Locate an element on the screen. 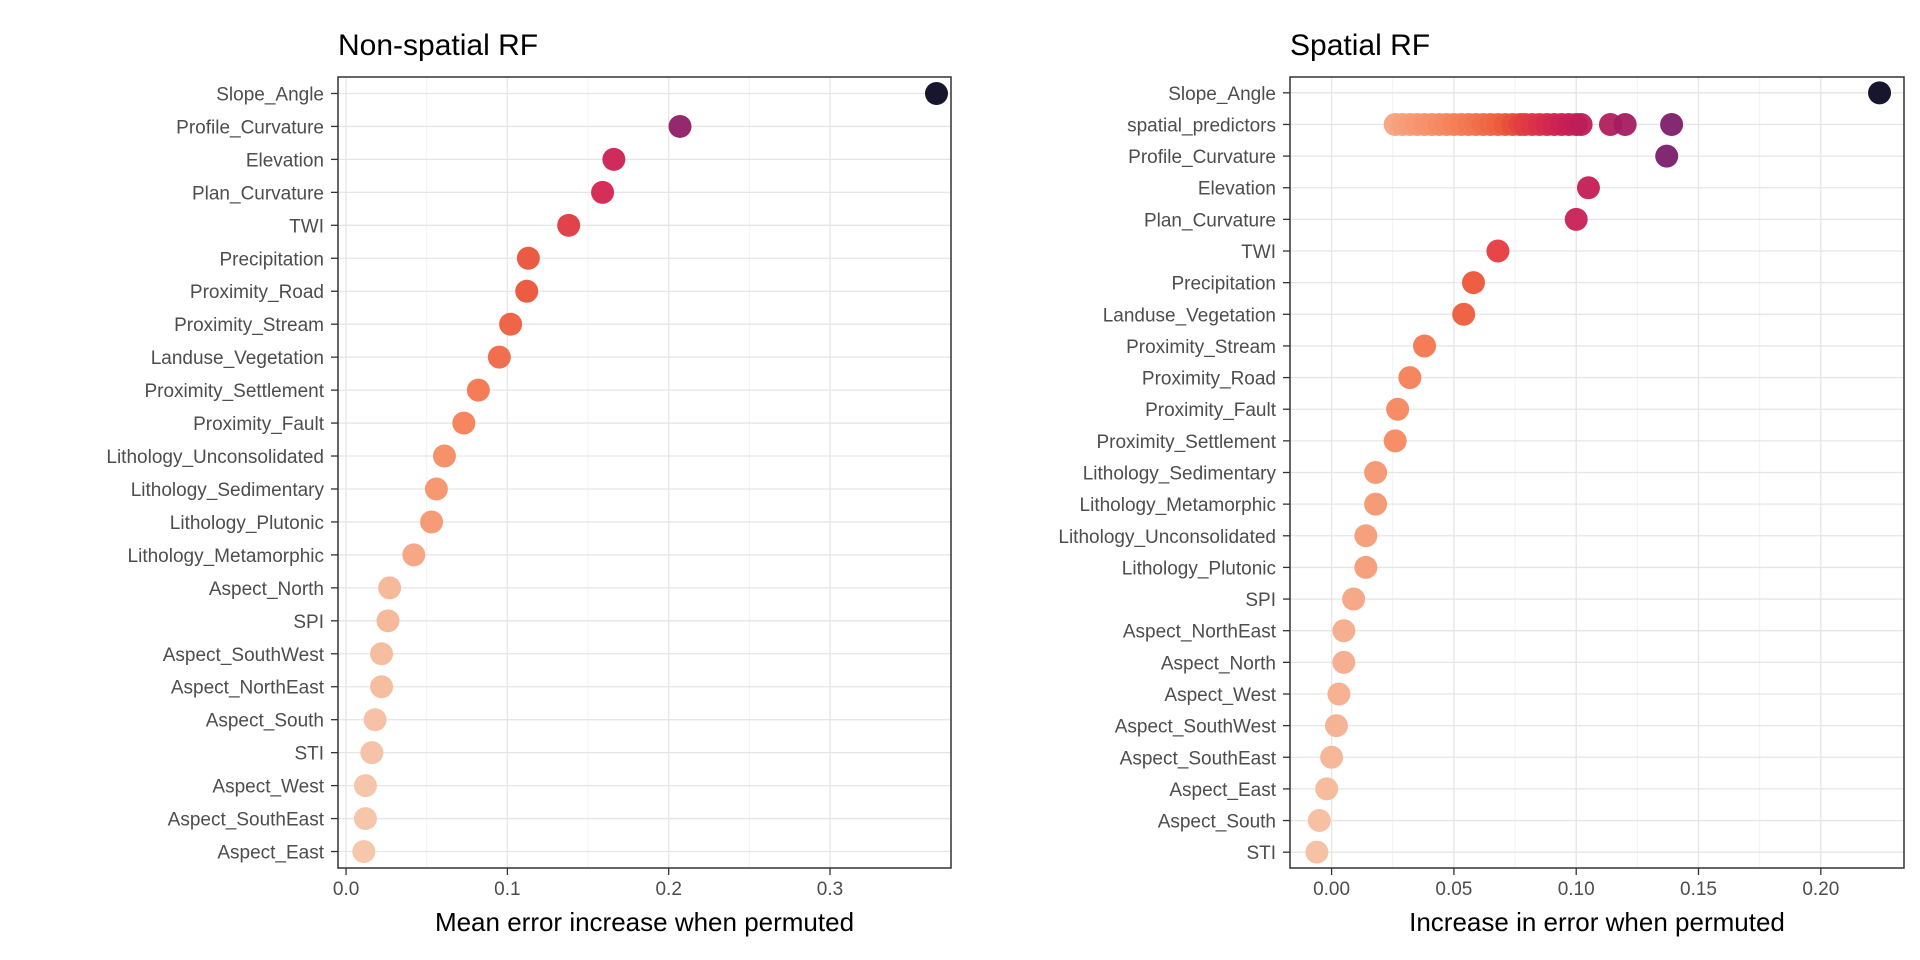  y-tick-label: Lithology_Metamorphic is located at coordinates (226, 556).